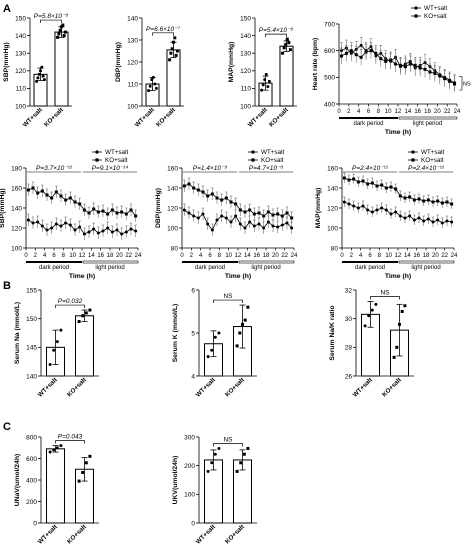  I want to click on p-value-annotation: NS, so click(385, 292).